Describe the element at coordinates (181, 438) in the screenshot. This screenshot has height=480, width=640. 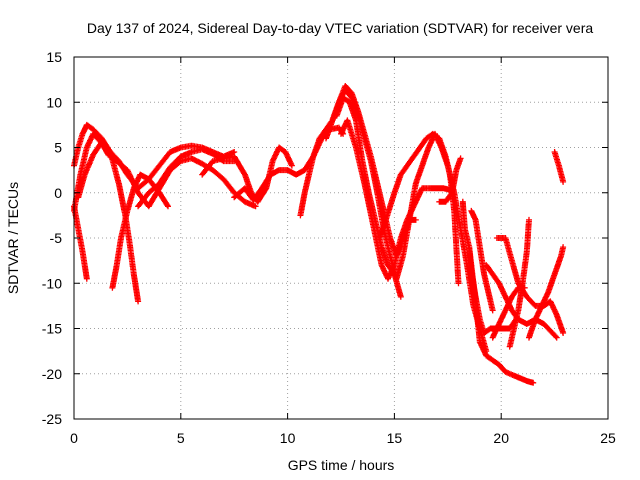
I see `x-tick-label: 5` at that location.